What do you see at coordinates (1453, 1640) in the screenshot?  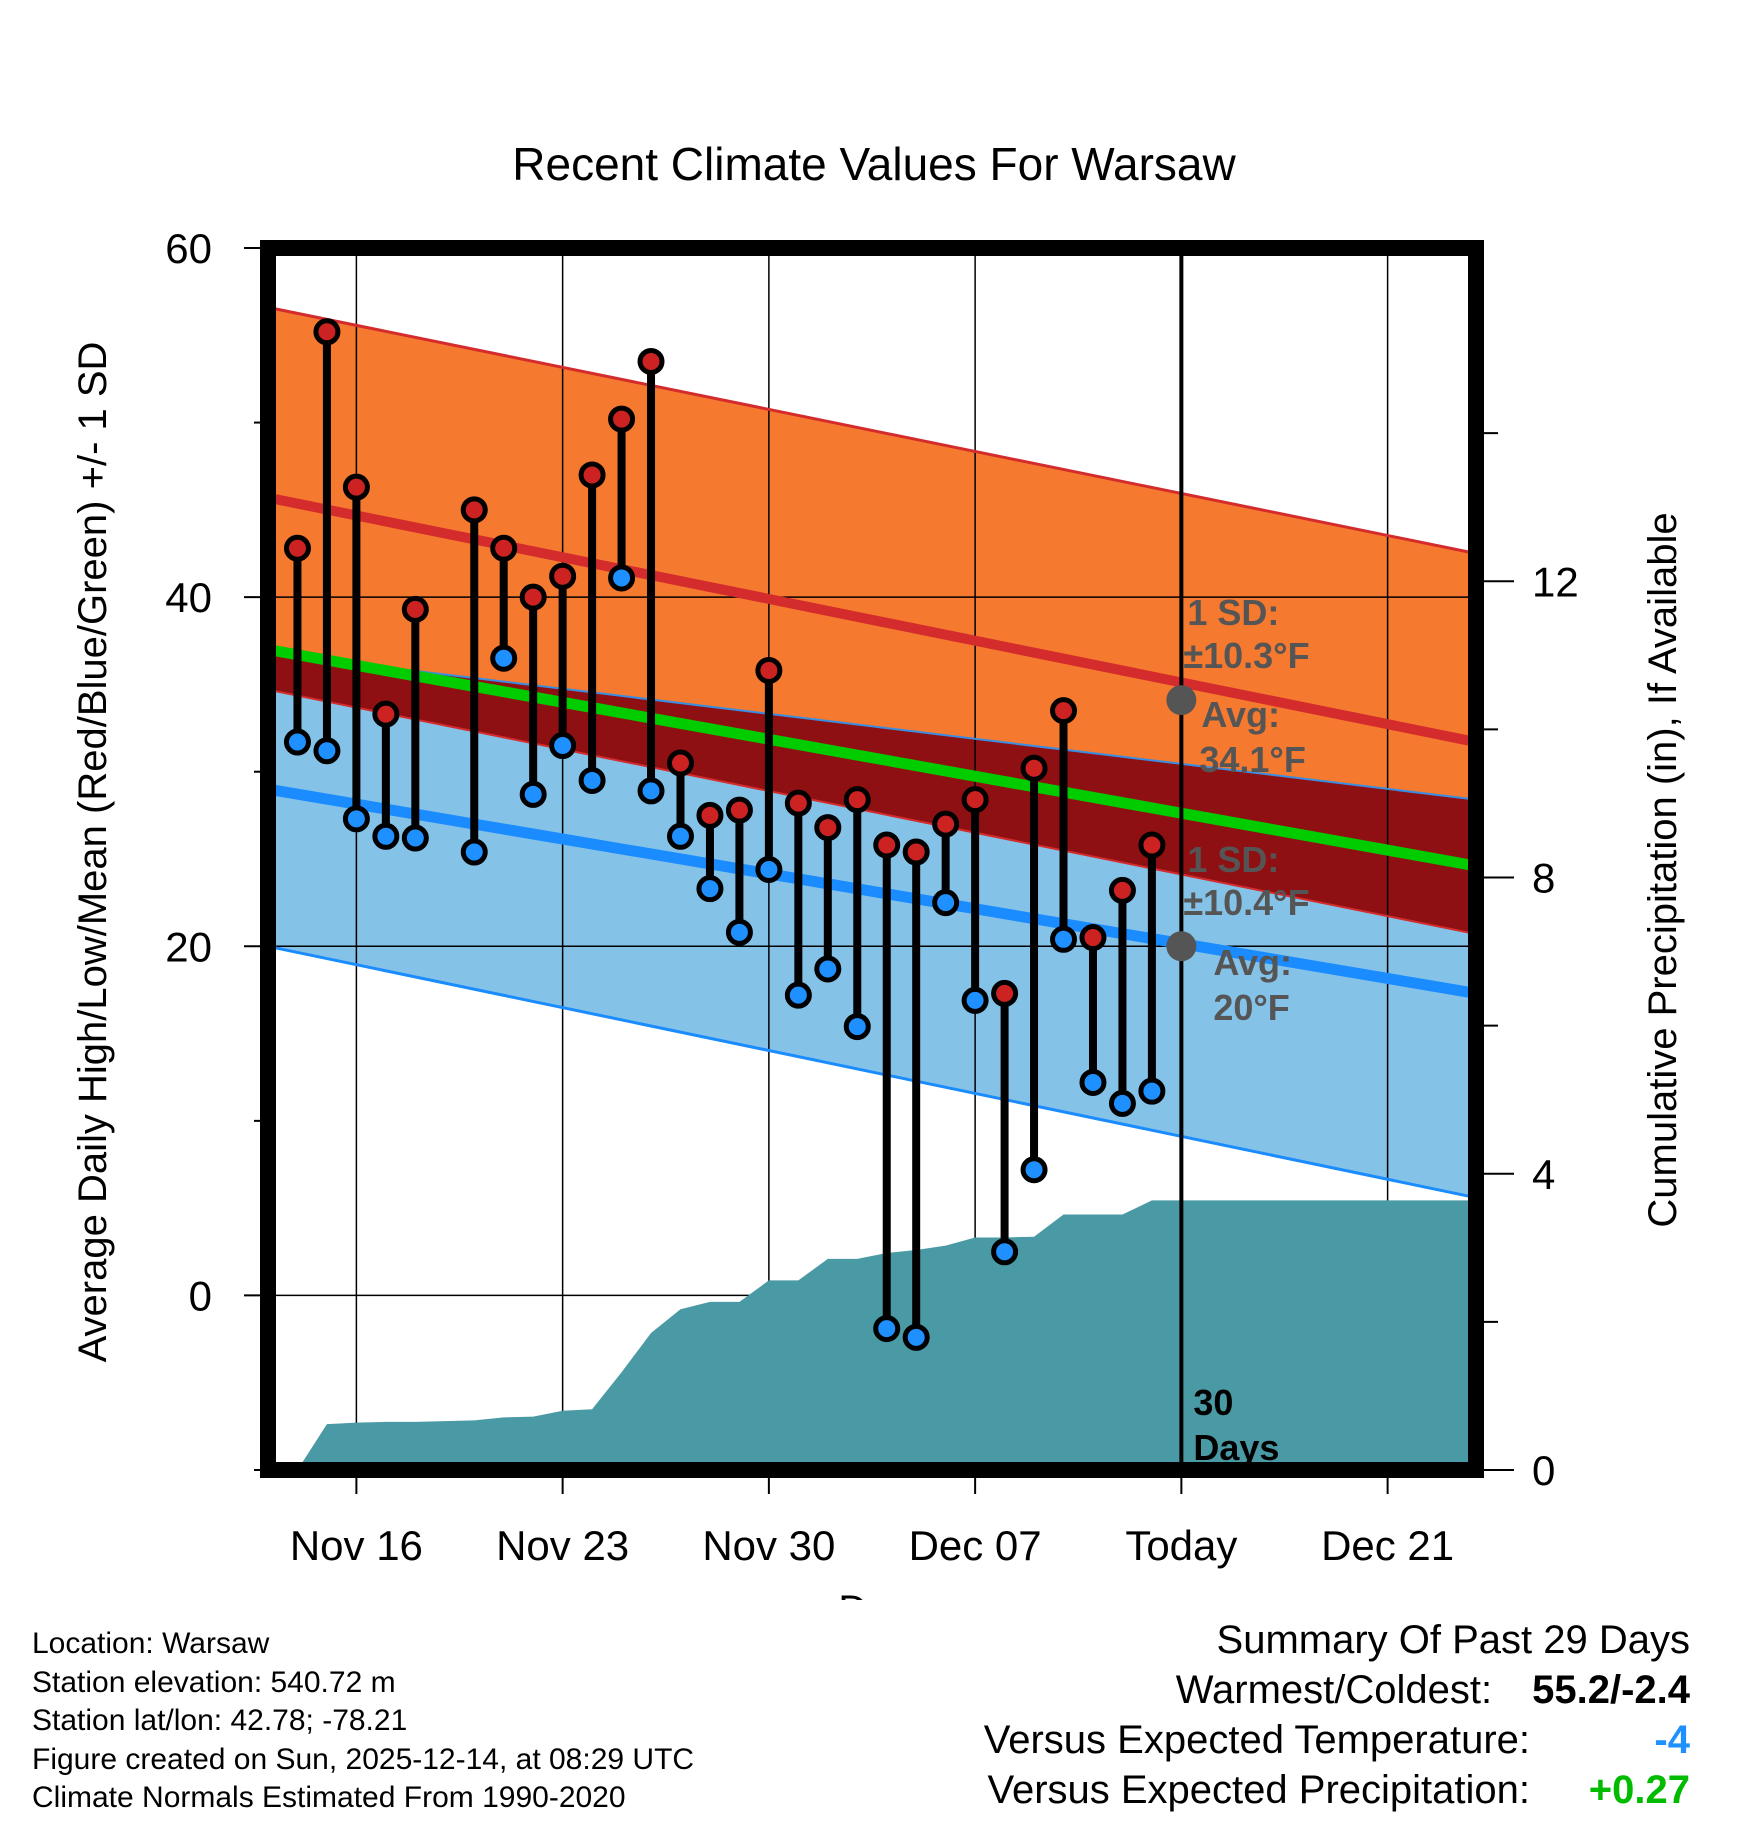 I see `summary-heading-text: Summary Of Past 29 Days` at bounding box center [1453, 1640].